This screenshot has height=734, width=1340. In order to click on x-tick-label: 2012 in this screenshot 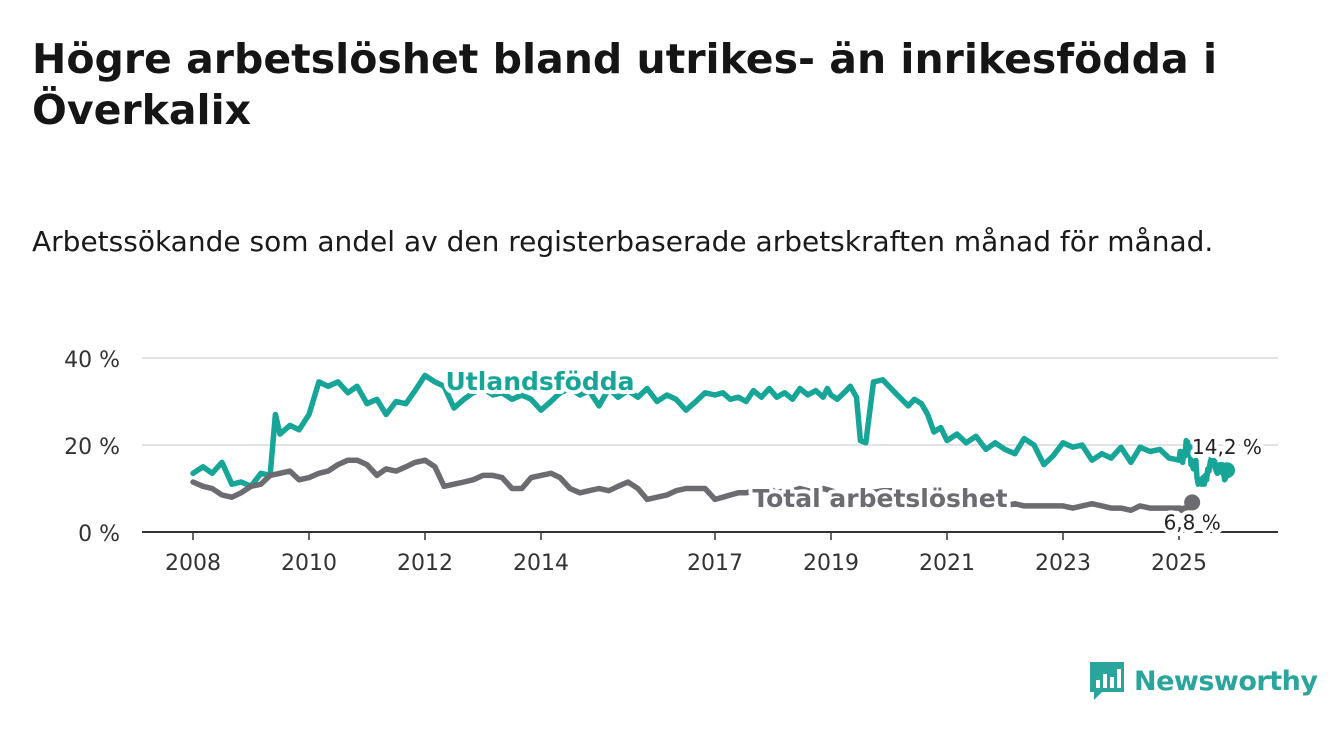, I will do `click(425, 563)`.